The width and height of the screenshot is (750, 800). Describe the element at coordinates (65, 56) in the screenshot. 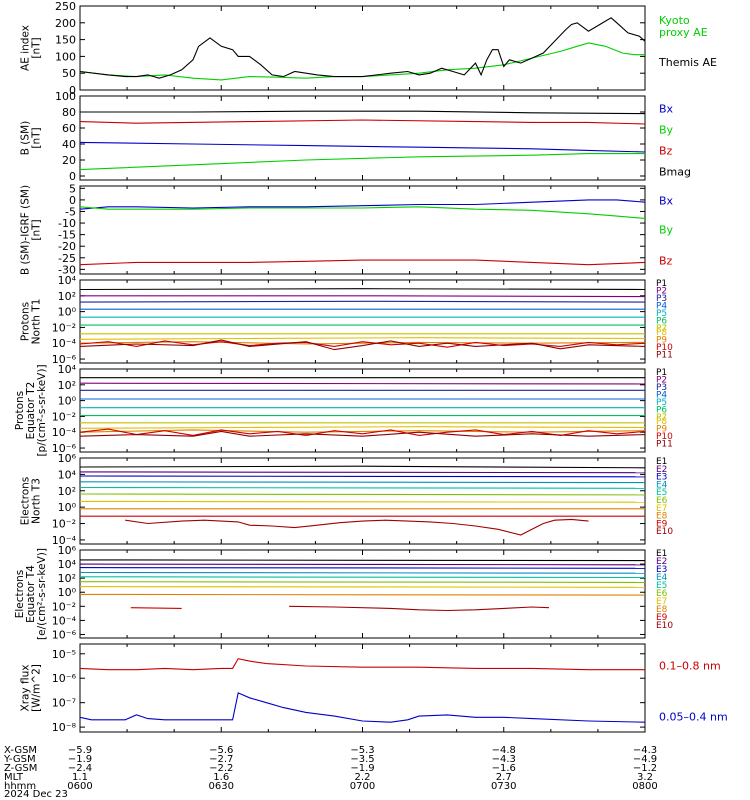

I see `y-tick-label: 100` at that location.